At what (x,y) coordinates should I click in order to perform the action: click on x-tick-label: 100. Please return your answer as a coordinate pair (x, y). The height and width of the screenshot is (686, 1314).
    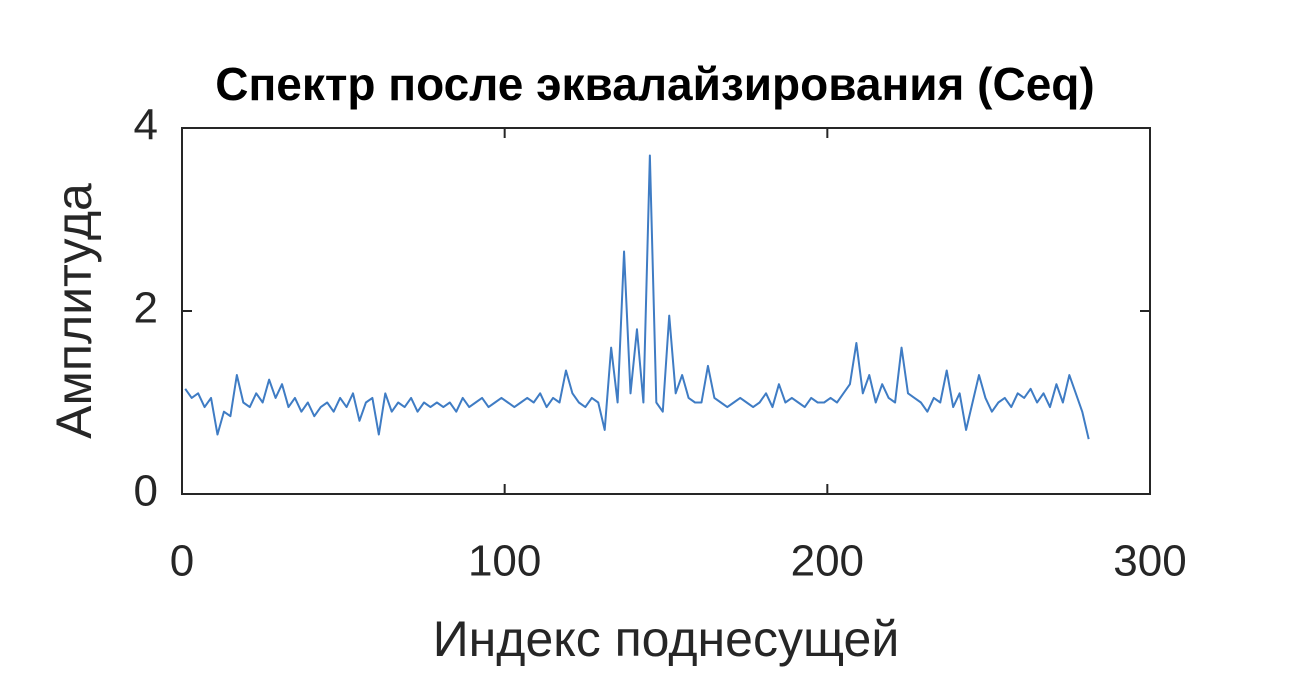
    Looking at the image, I should click on (504, 561).